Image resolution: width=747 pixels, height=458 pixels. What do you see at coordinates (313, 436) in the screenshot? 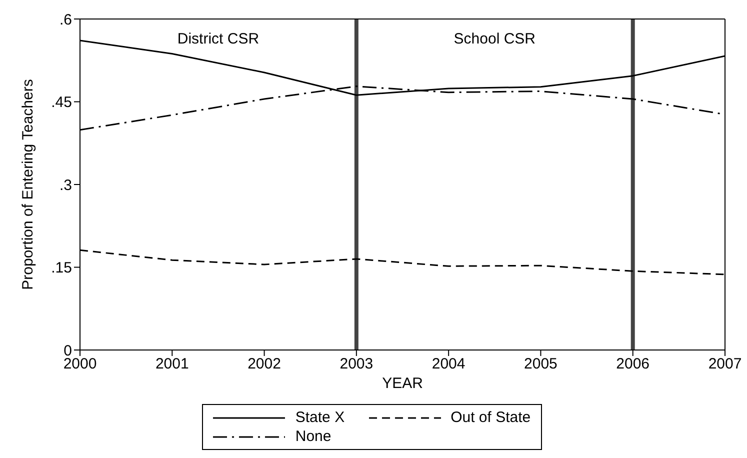
I see `legend-label: None` at bounding box center [313, 436].